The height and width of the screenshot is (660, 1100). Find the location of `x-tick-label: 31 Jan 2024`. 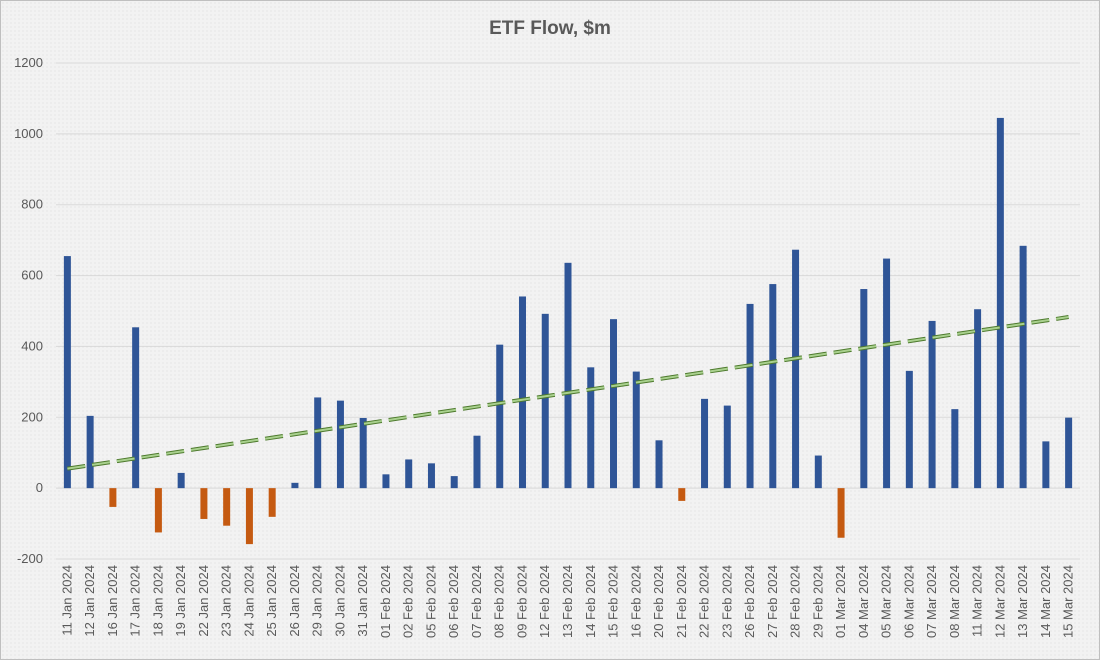

x-tick-label: 31 Jan 2024 is located at coordinates (362, 601).